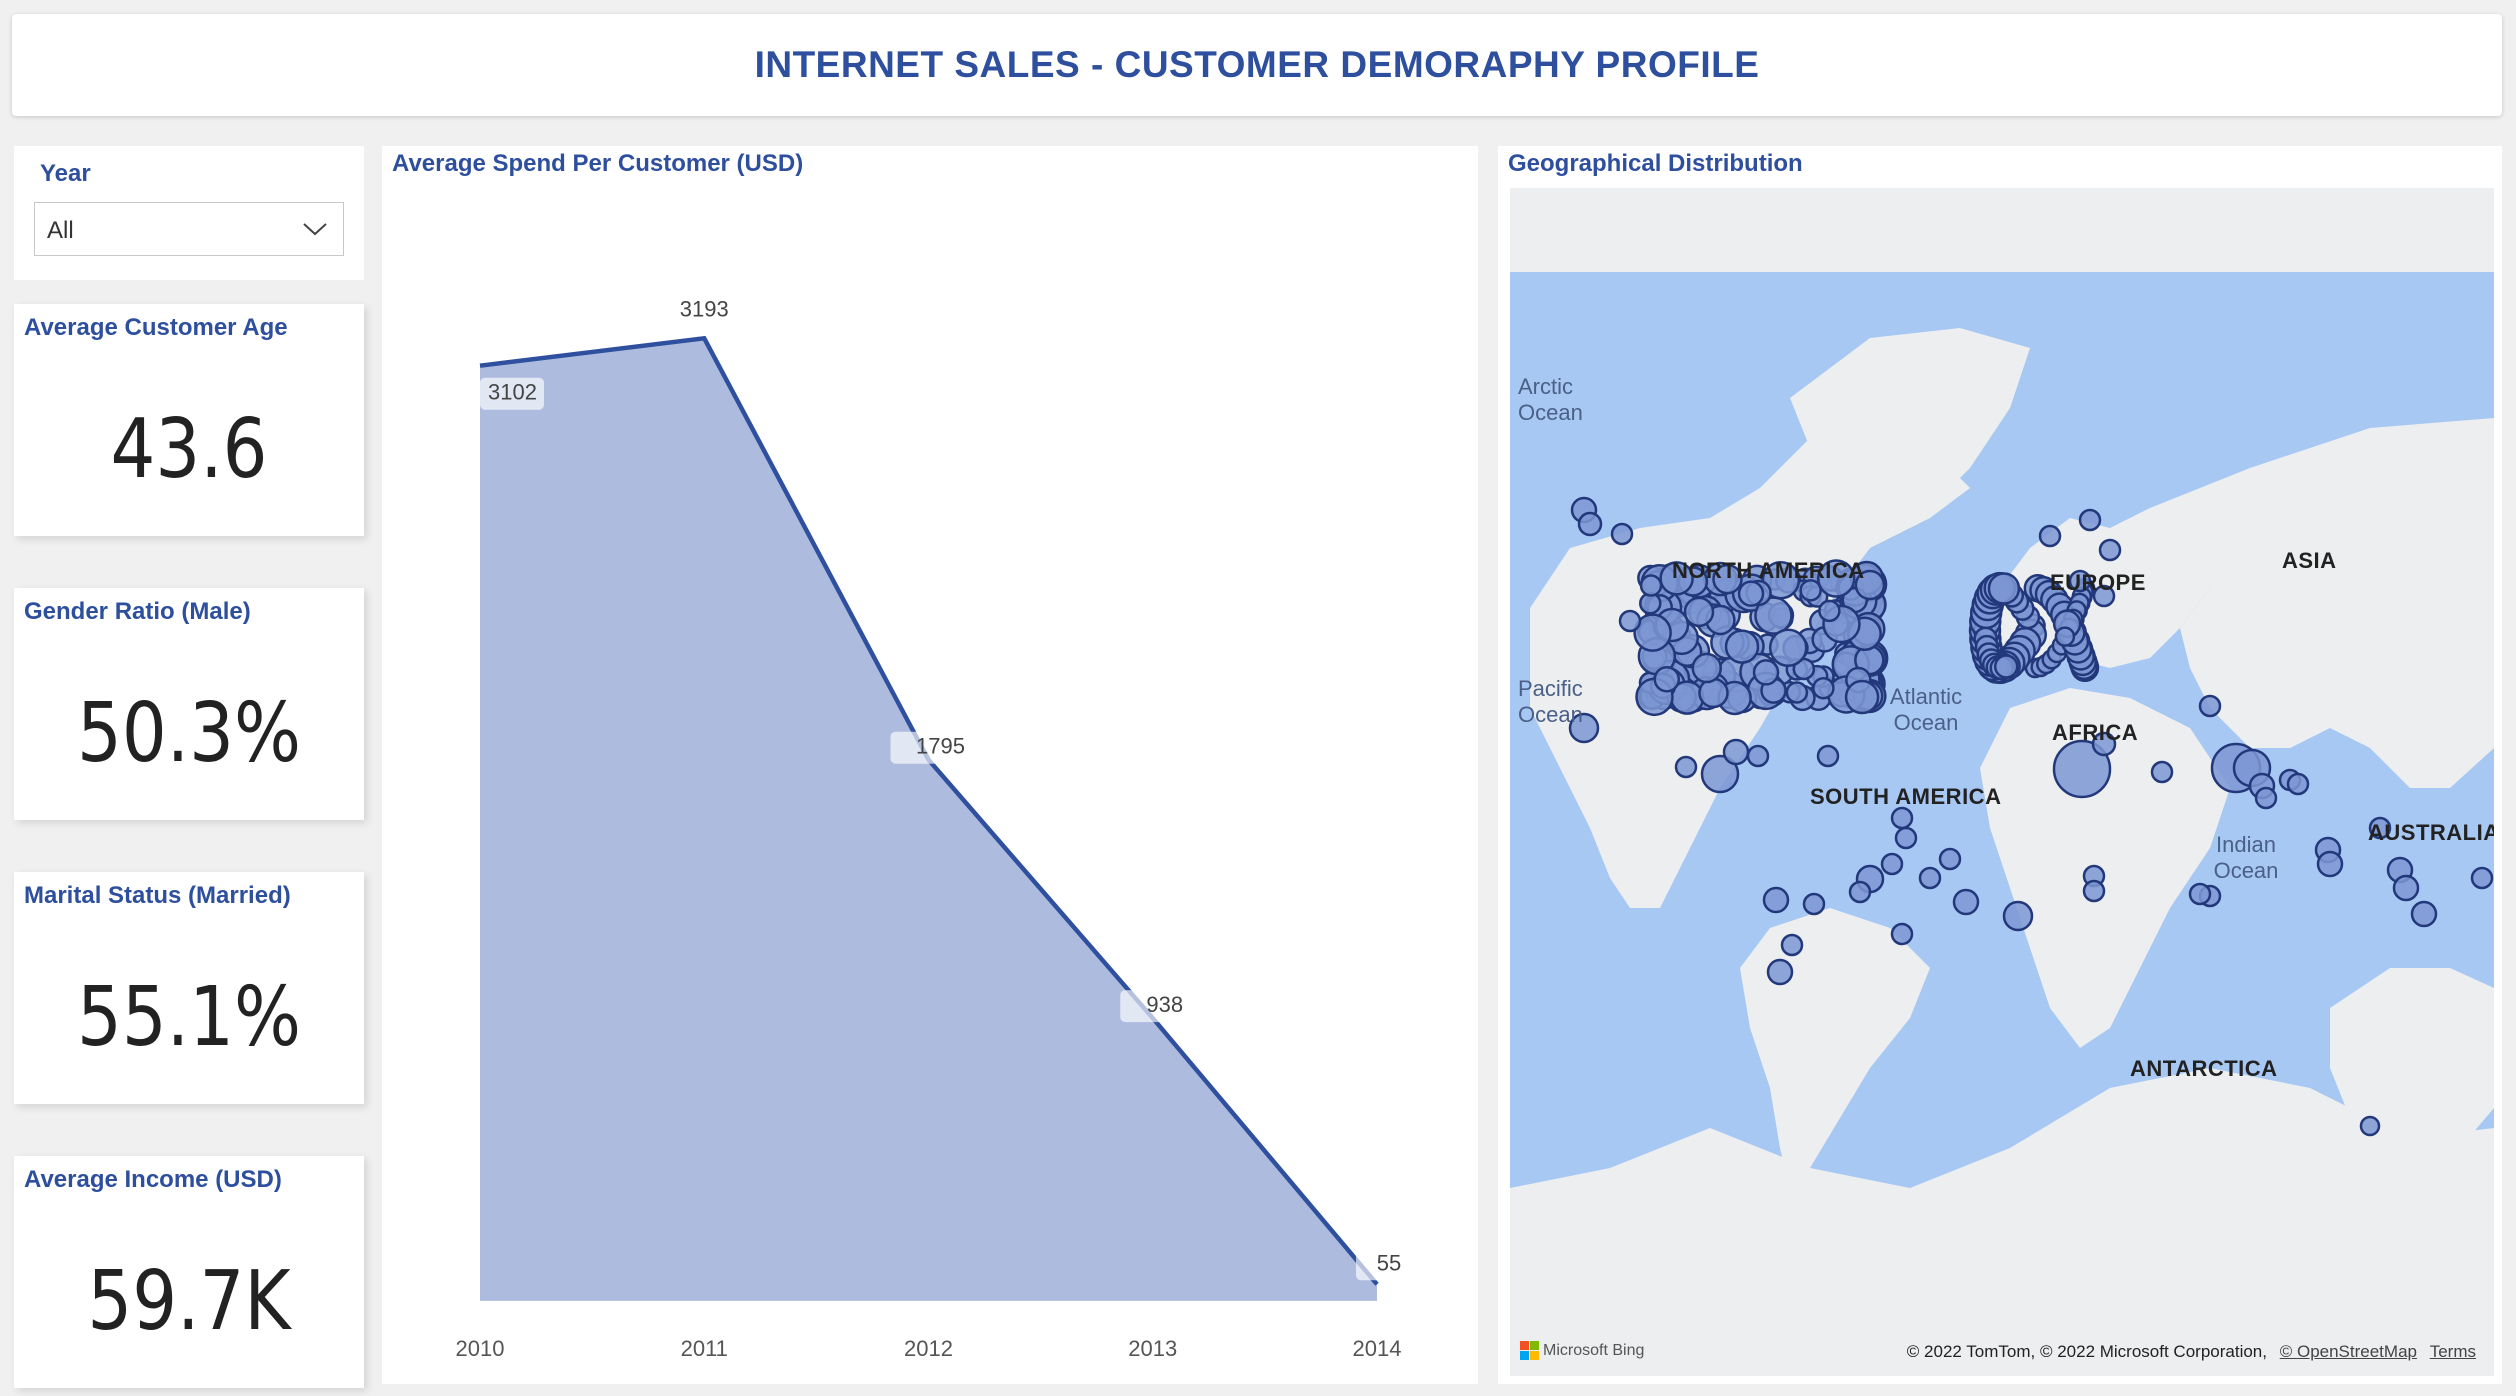 This screenshot has height=1396, width=2516. I want to click on bing-brand-label: Microsoft Bing, so click(1594, 1350).